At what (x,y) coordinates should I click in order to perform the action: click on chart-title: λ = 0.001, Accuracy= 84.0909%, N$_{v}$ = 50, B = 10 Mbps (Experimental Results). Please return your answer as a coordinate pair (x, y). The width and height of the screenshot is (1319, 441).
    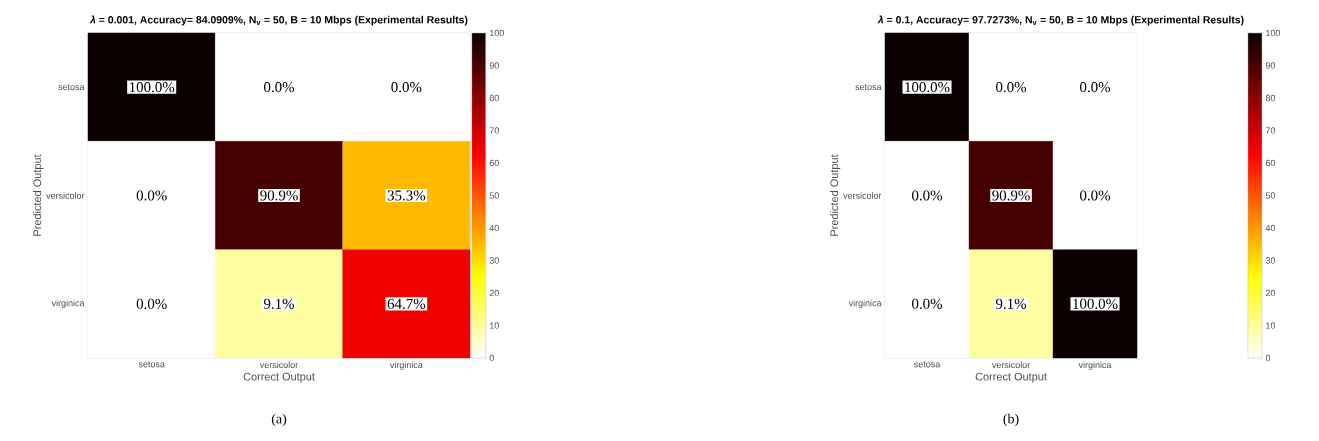
    Looking at the image, I should click on (278, 20).